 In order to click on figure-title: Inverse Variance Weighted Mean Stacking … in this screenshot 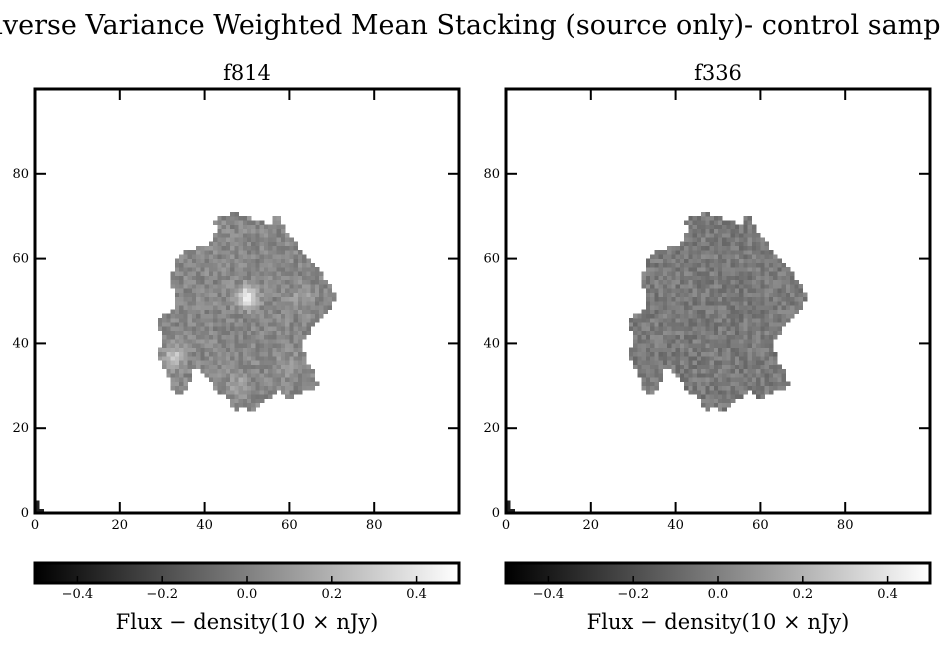, I will do `click(470, 25)`.